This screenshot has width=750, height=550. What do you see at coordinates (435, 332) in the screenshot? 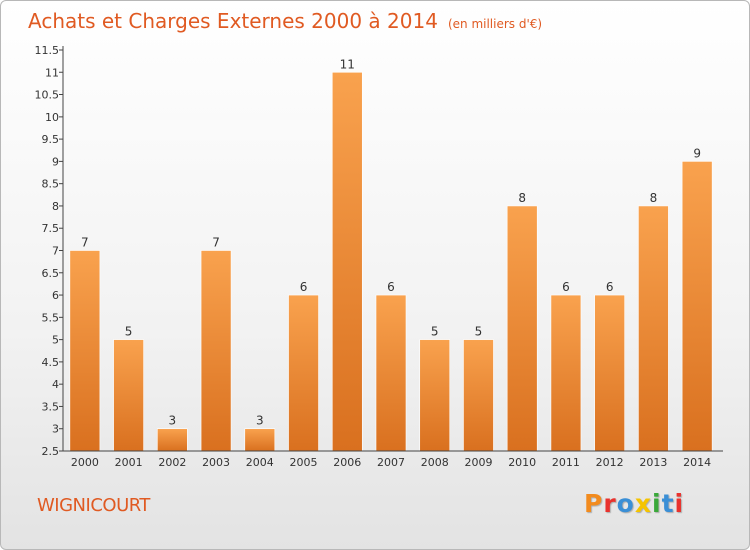
I see `data-label-2008: 5` at bounding box center [435, 332].